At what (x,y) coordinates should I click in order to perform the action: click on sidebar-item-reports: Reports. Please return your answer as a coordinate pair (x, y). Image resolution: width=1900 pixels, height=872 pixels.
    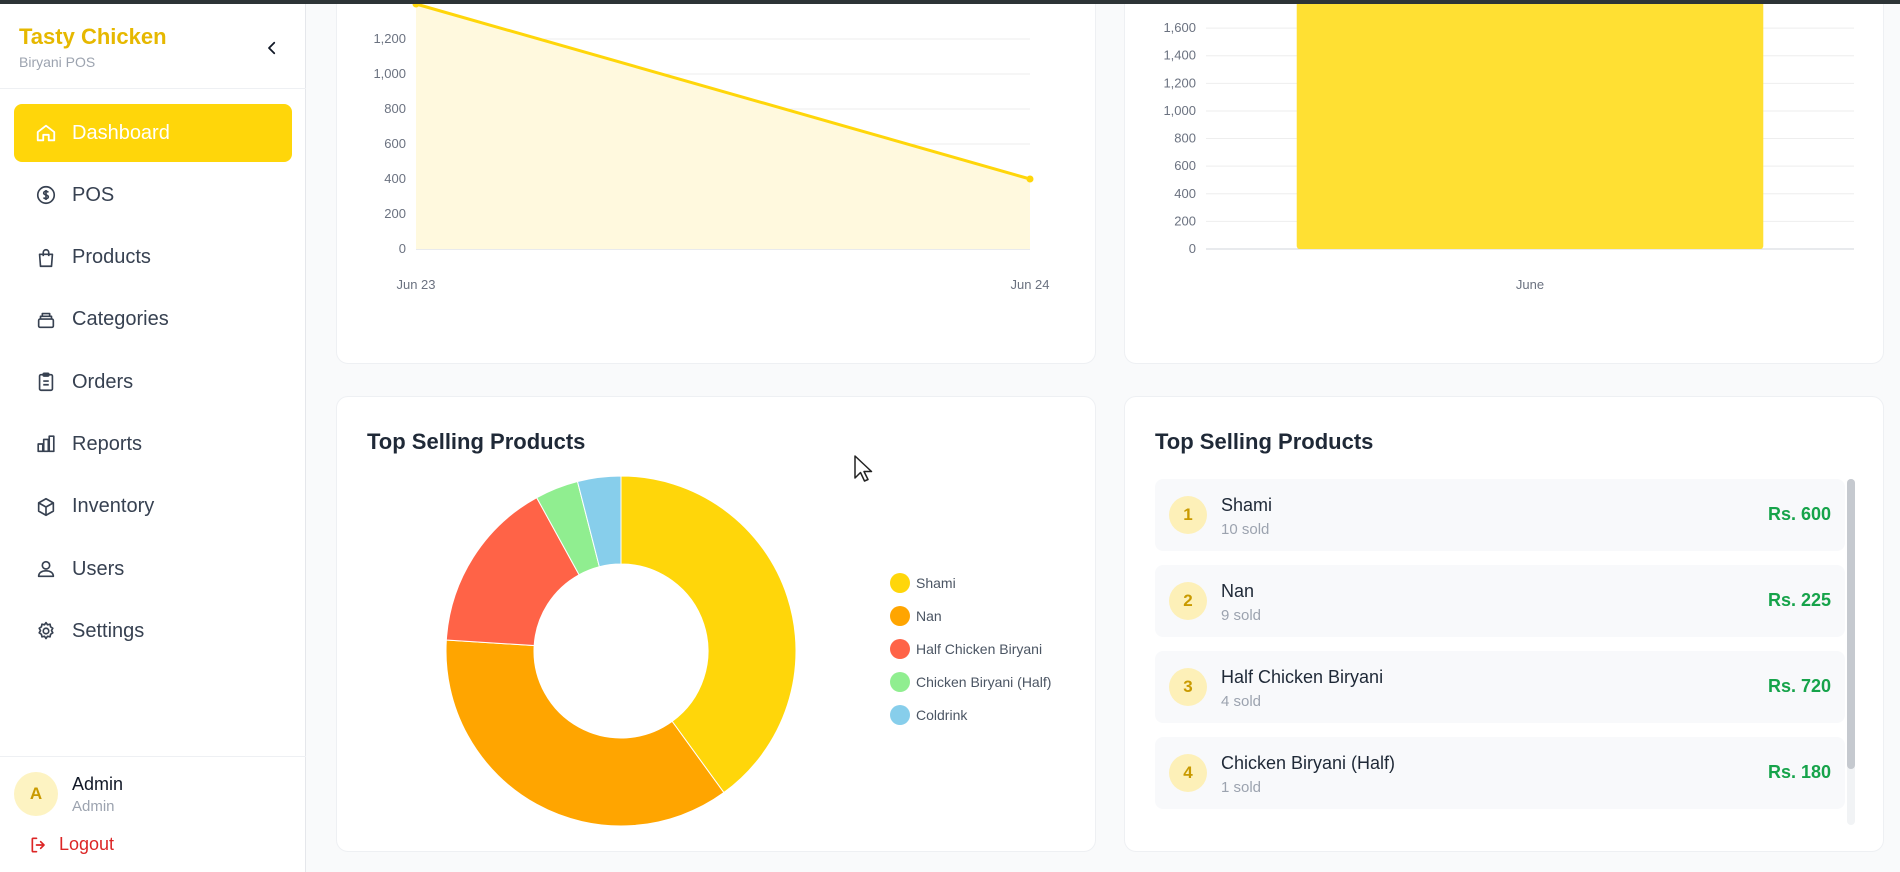
    Looking at the image, I should click on (153, 444).